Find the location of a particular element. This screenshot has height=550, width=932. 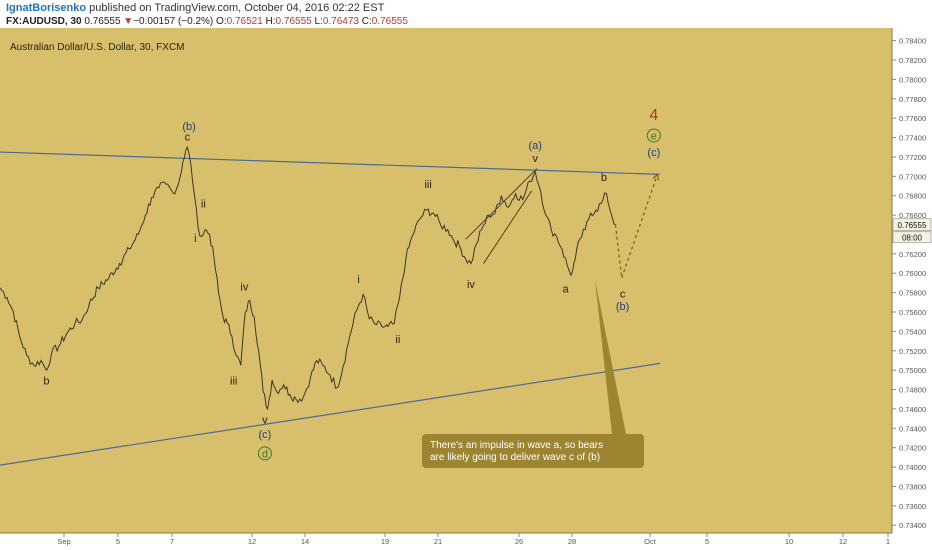

chart-title: Australian Dollar/U.S. Dollar, 30, FXCM is located at coordinates (97, 47).